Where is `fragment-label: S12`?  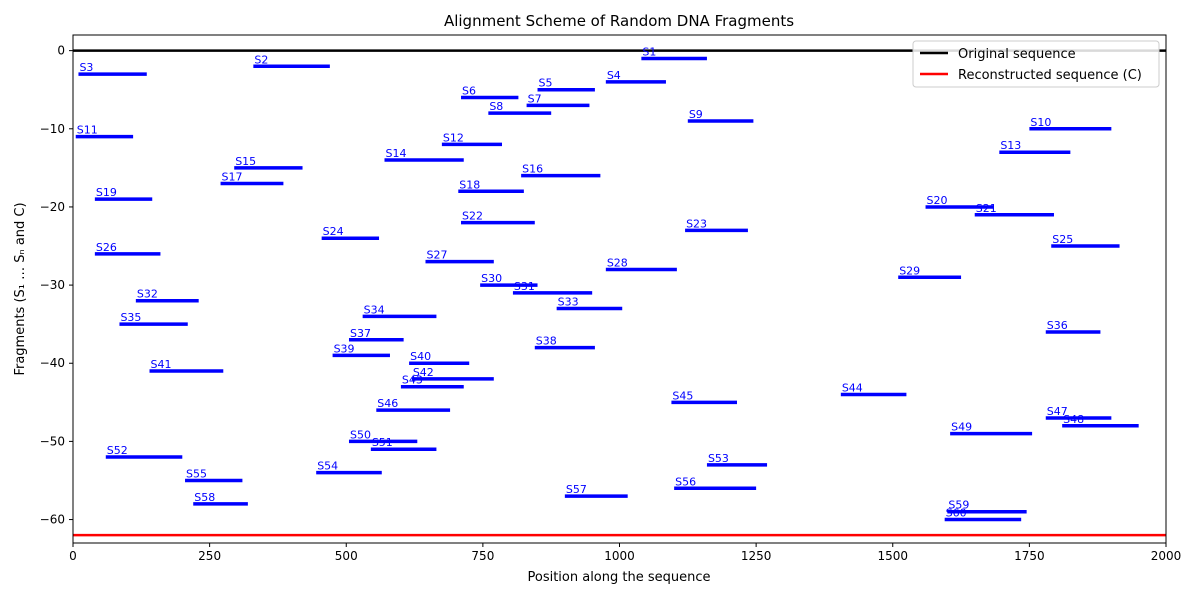 fragment-label: S12 is located at coordinates (453, 137).